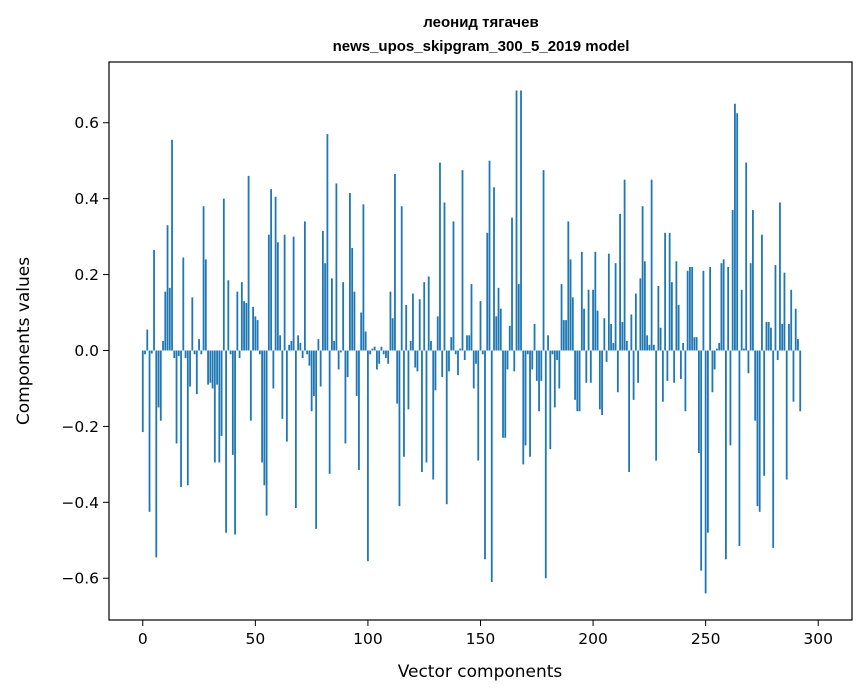  Describe the element at coordinates (86, 351) in the screenshot. I see `y-tick-label: 0.0` at that location.